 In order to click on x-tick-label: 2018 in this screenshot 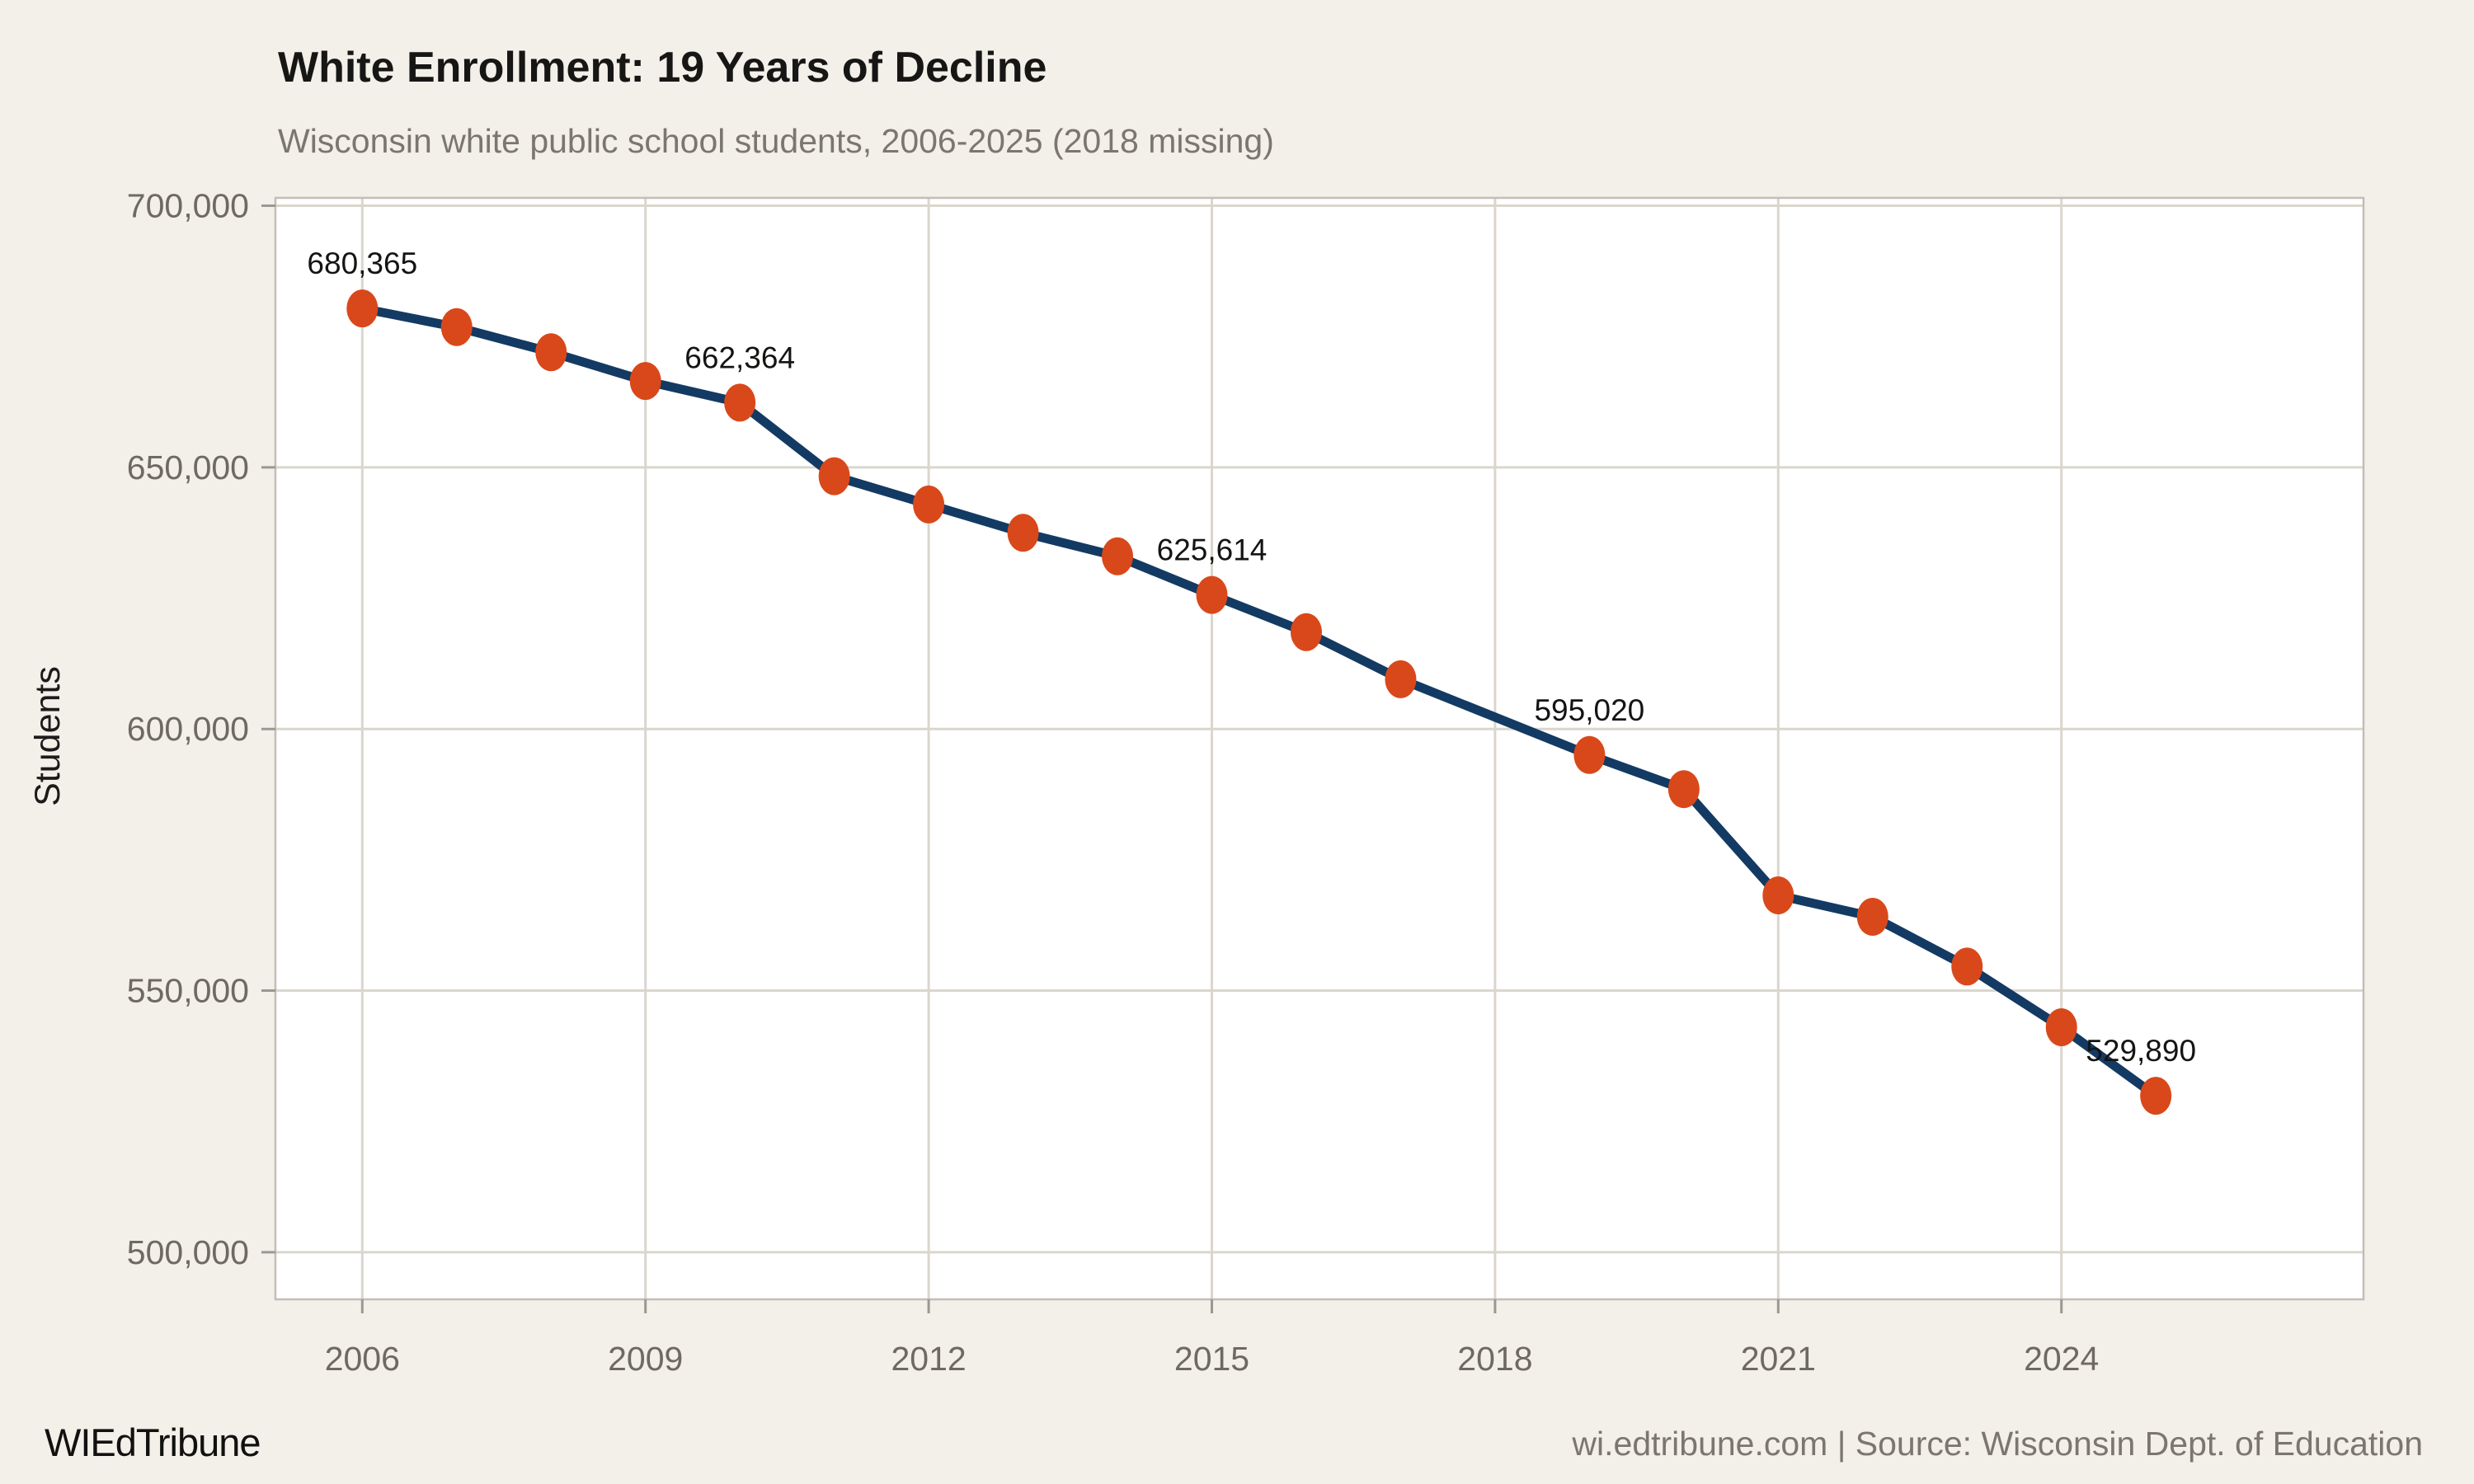, I will do `click(1494, 1359)`.